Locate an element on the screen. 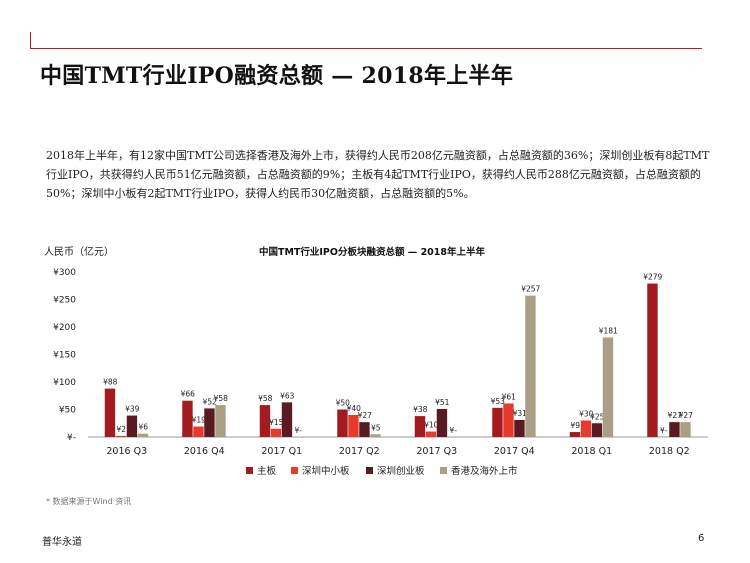 The image size is (750, 563). legend-label: 深圳中小板 is located at coordinates (326, 471).